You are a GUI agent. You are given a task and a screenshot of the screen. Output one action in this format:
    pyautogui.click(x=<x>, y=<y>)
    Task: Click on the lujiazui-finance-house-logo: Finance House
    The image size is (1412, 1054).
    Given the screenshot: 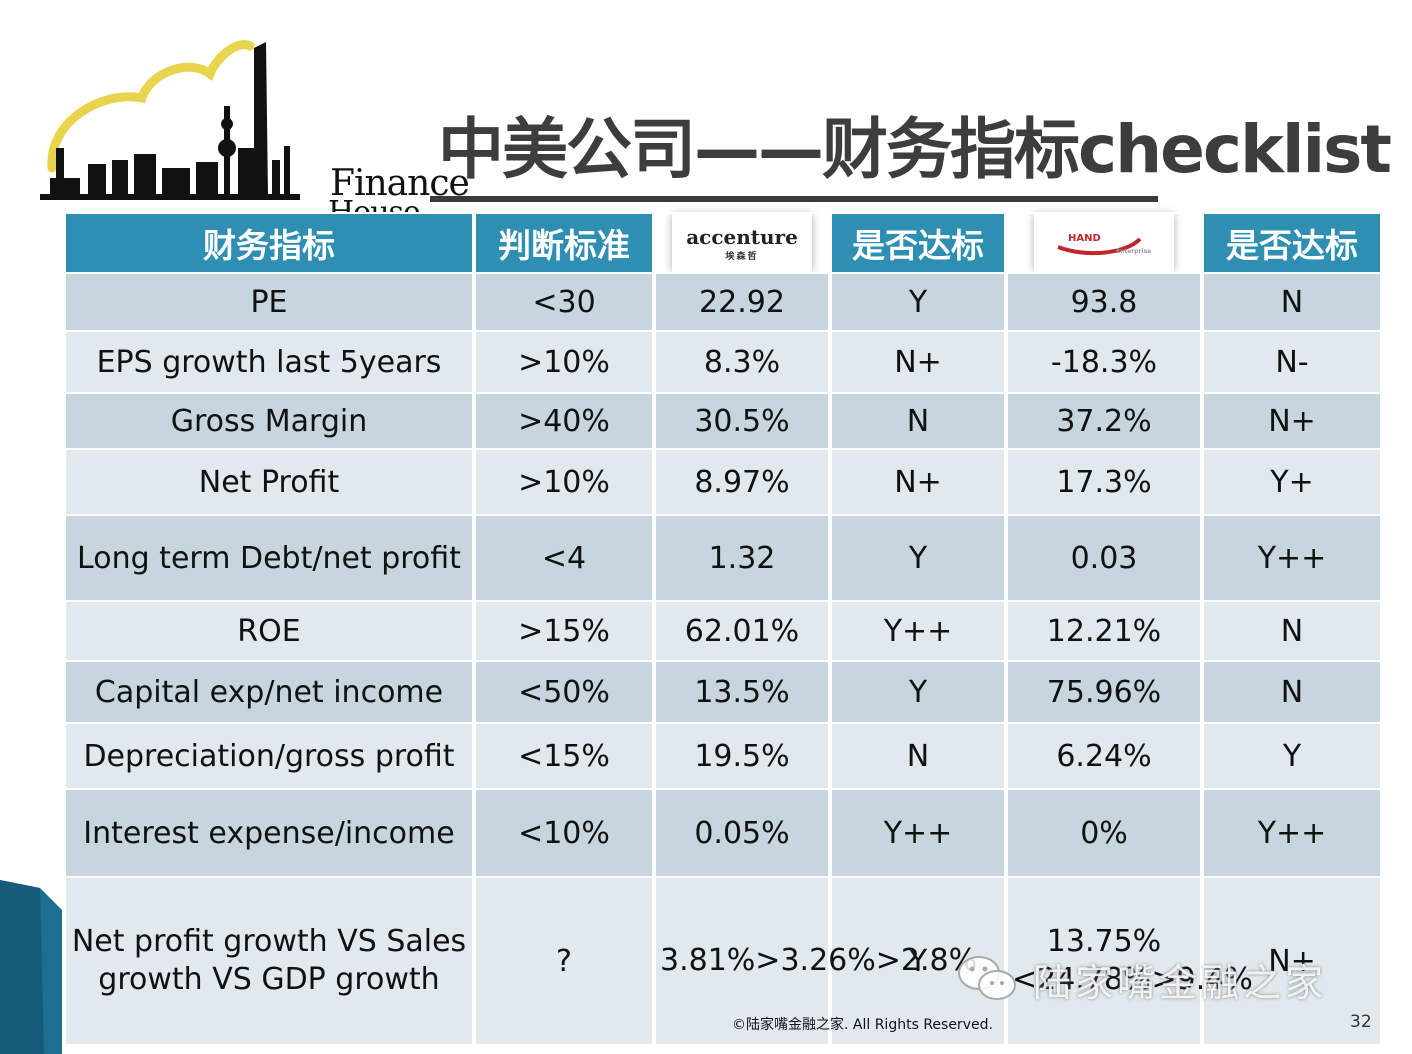 What is the action you would take?
    pyautogui.click(x=255, y=124)
    